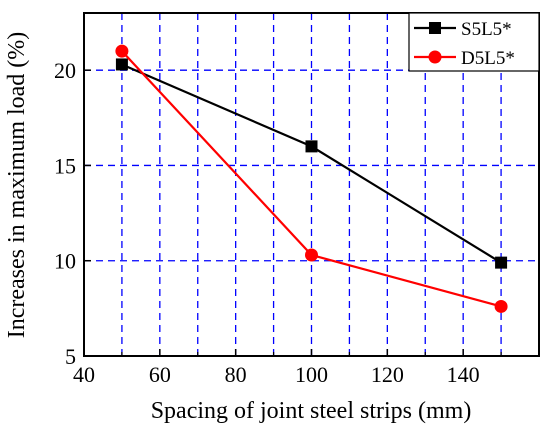 Image resolution: width=550 pixels, height=437 pixels. What do you see at coordinates (17, 185) in the screenshot?
I see `y-axis-title: Increases in maximum load (%)` at bounding box center [17, 185].